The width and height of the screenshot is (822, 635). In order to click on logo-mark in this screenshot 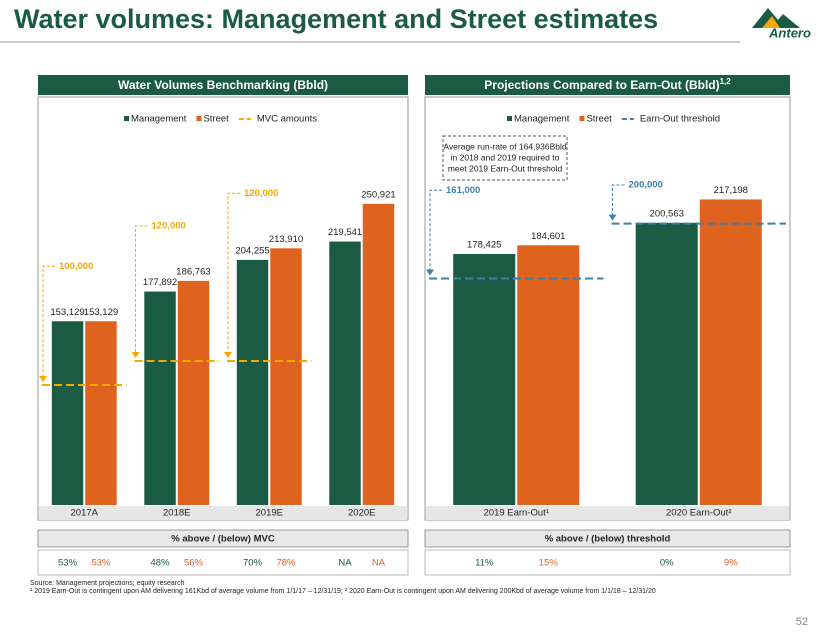, I will do `click(776, 18)`.